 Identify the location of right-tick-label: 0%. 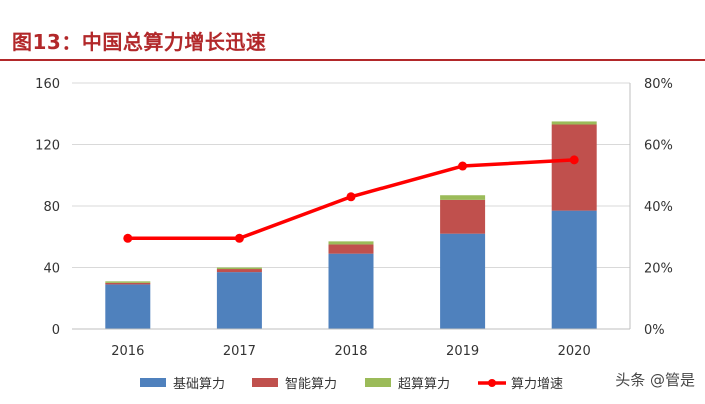
(654, 330).